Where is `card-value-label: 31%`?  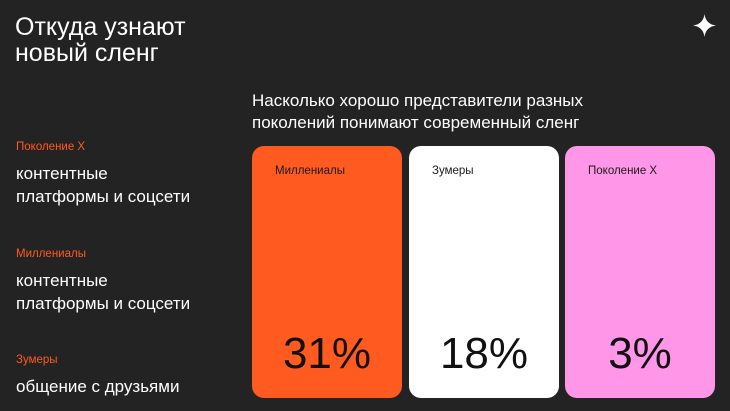
card-value-label: 31% is located at coordinates (327, 353).